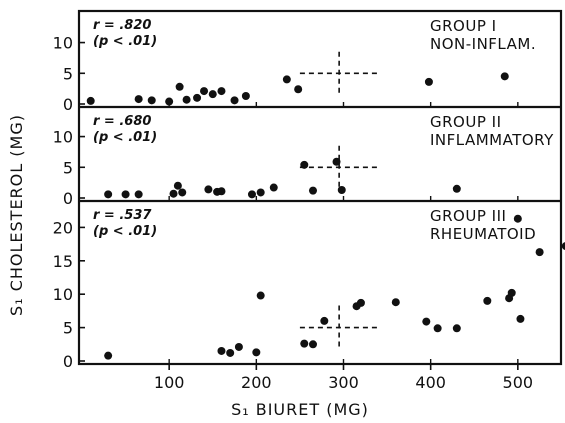 The image size is (565, 423). Describe the element at coordinates (16, 215) in the screenshot. I see `y-axis-title: S₁ CHOLESTEROL (MG)` at that location.